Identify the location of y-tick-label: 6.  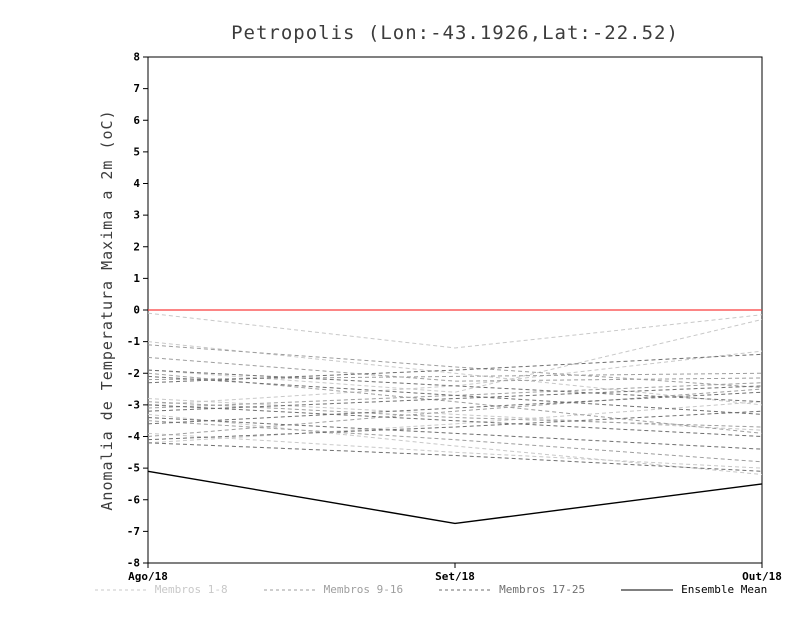
(136, 120).